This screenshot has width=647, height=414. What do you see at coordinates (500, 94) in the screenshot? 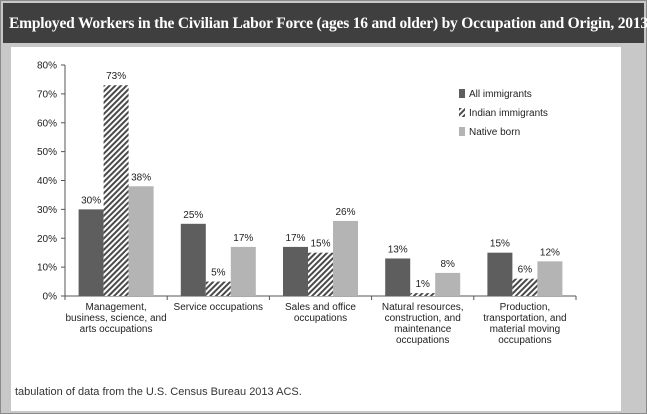
I see `legend-label: All immigrants` at bounding box center [500, 94].